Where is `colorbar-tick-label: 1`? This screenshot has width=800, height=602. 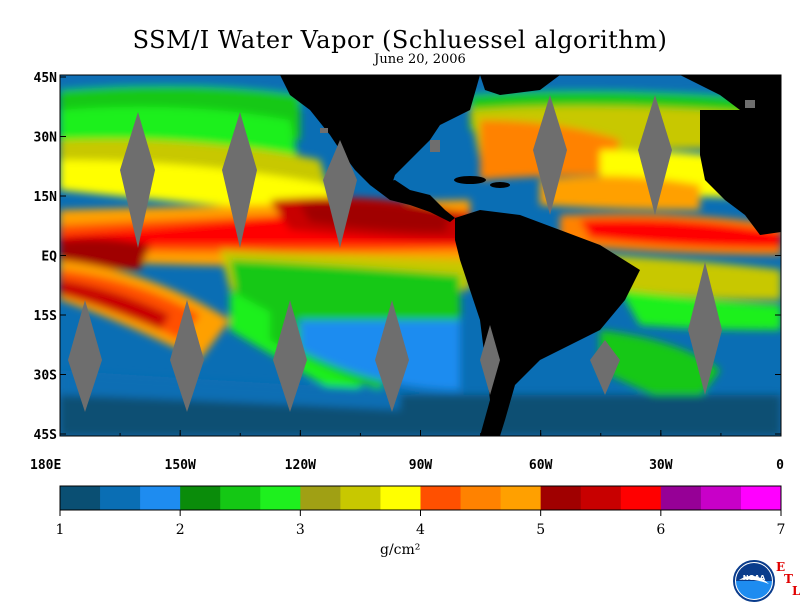 colorbar-tick-label: 1 is located at coordinates (60, 530).